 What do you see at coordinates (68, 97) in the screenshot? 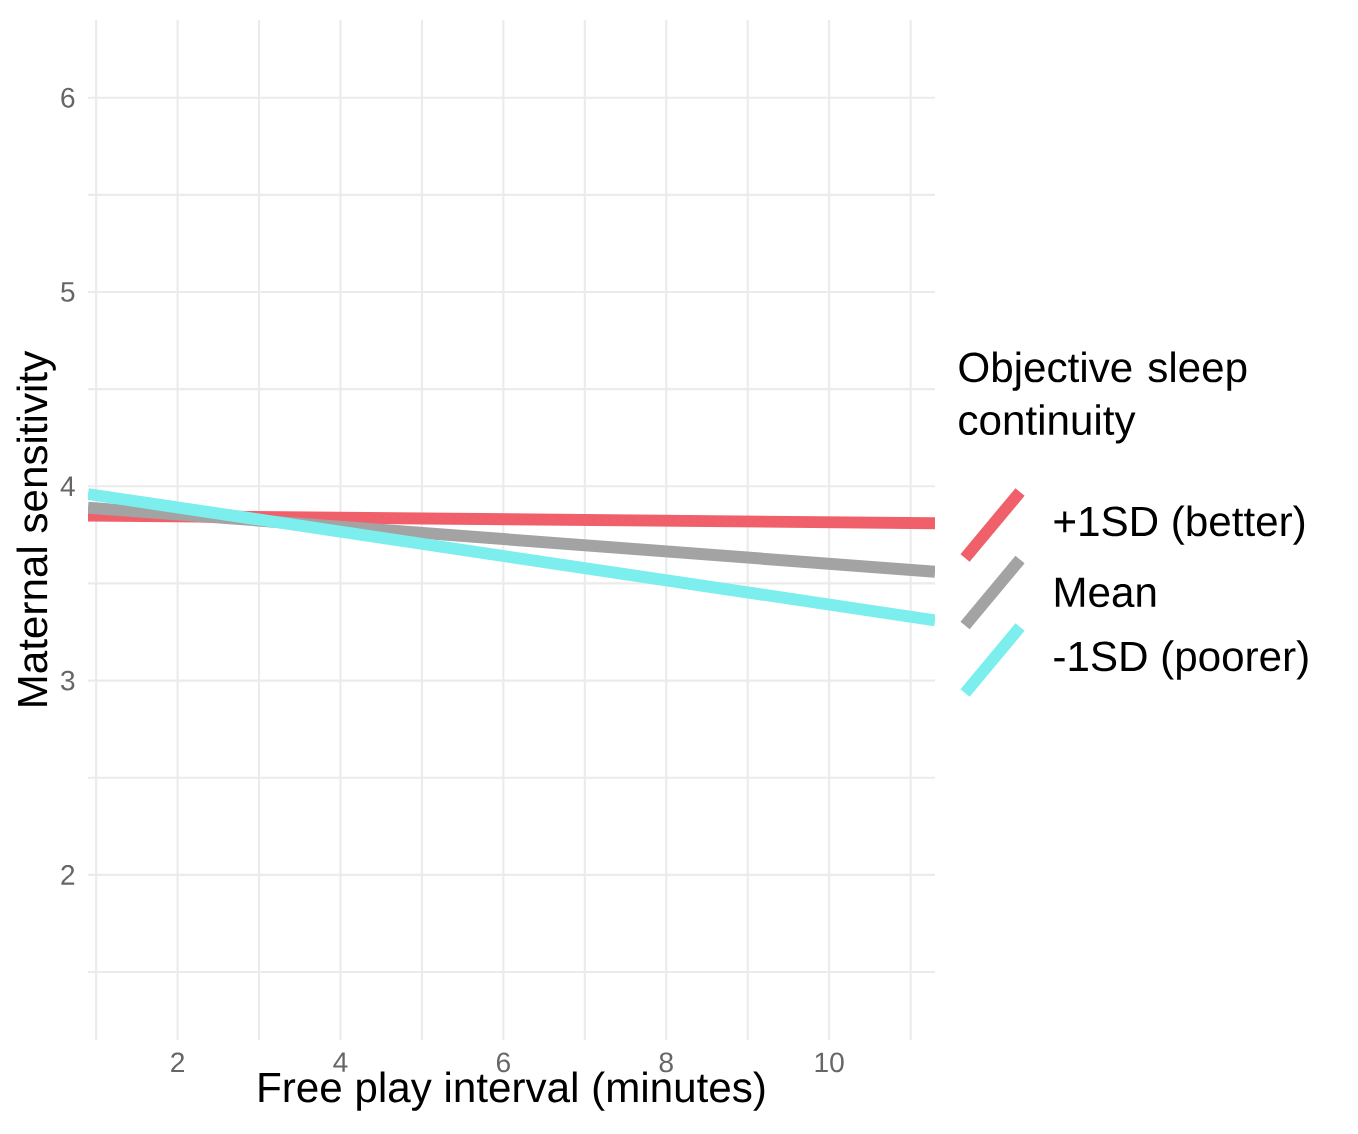
I see `y-tick-label: 6` at bounding box center [68, 97].